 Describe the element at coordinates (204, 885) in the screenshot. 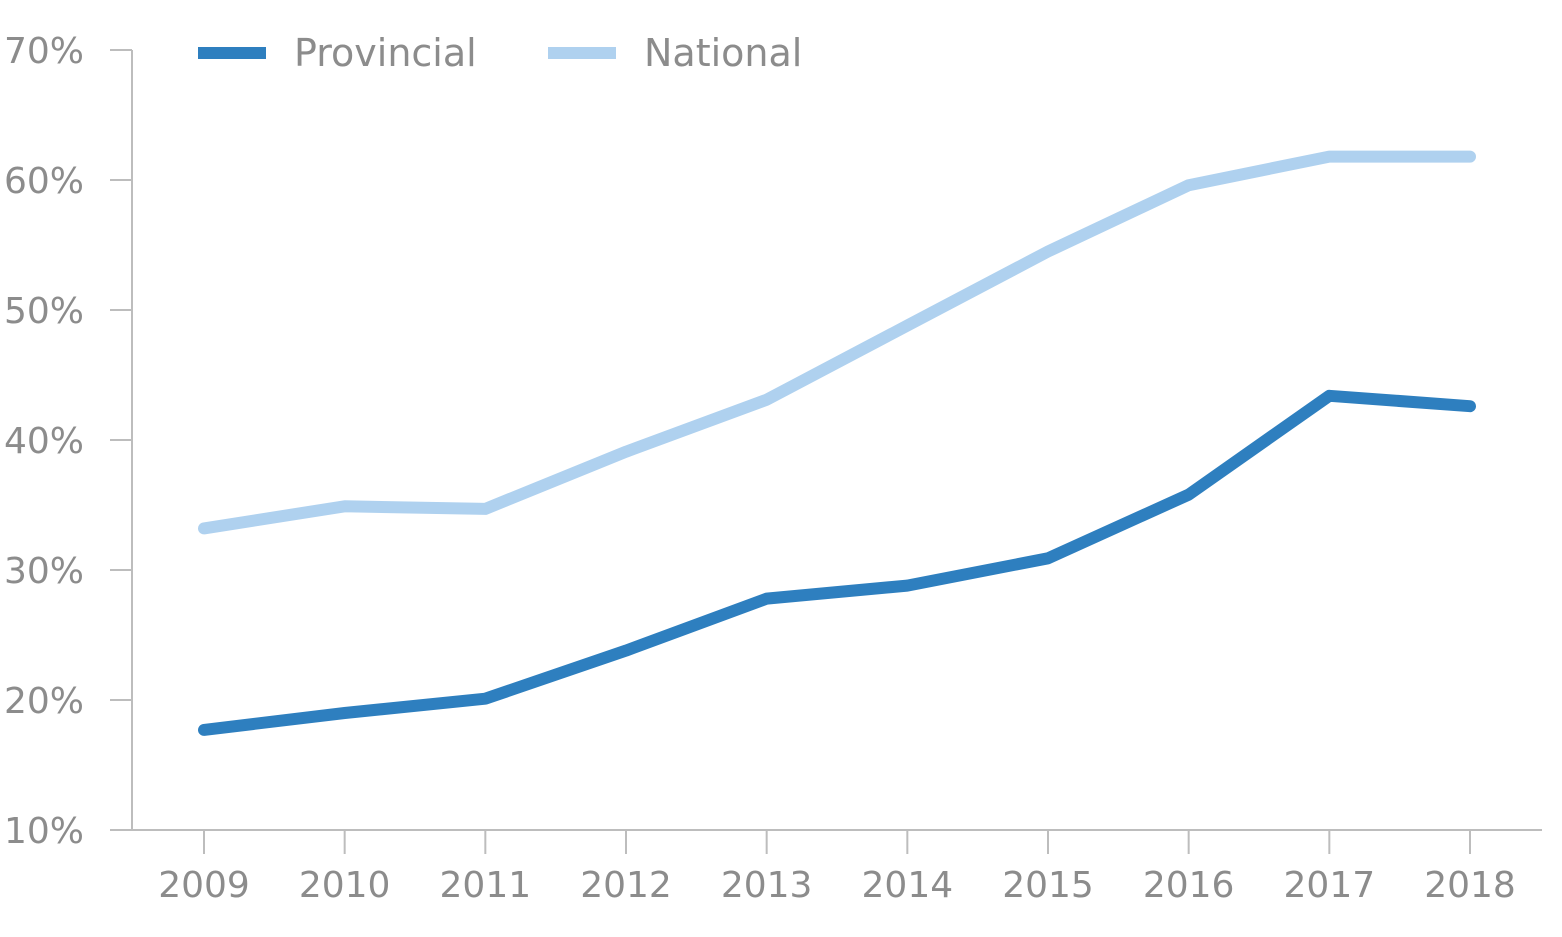

I see `x-tick-label: 2009` at that location.